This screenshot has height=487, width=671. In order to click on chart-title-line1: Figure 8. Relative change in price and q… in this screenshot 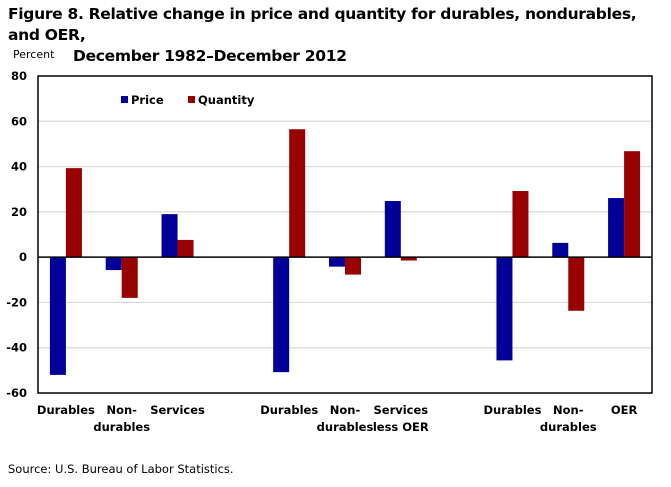, I will do `click(322, 24)`.